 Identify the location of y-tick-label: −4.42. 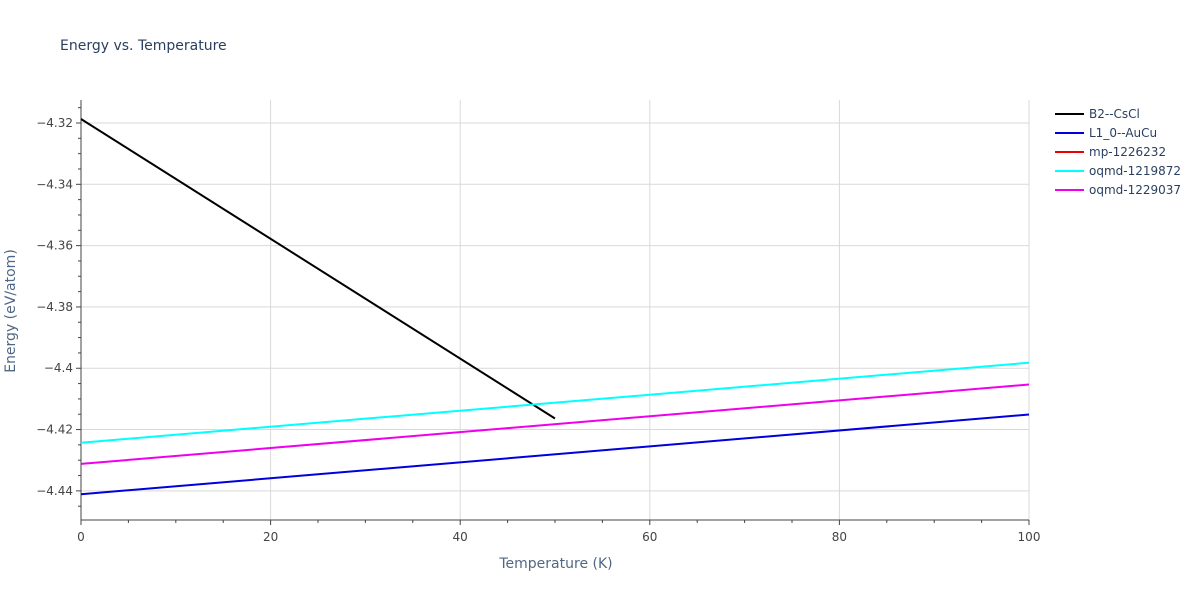
(54, 430).